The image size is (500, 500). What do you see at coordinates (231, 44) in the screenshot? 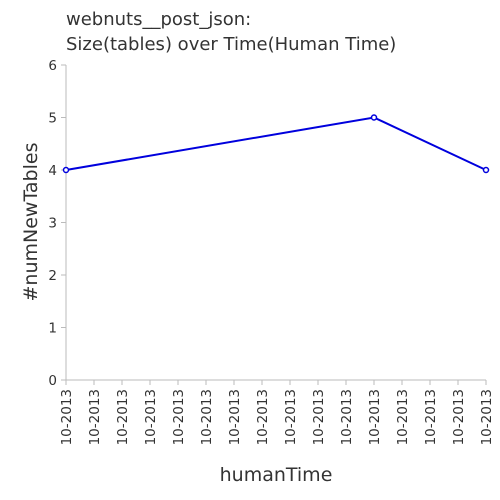
I see `chart-title-line-2: Size(tables) over Time(Human Time)` at bounding box center [231, 44].